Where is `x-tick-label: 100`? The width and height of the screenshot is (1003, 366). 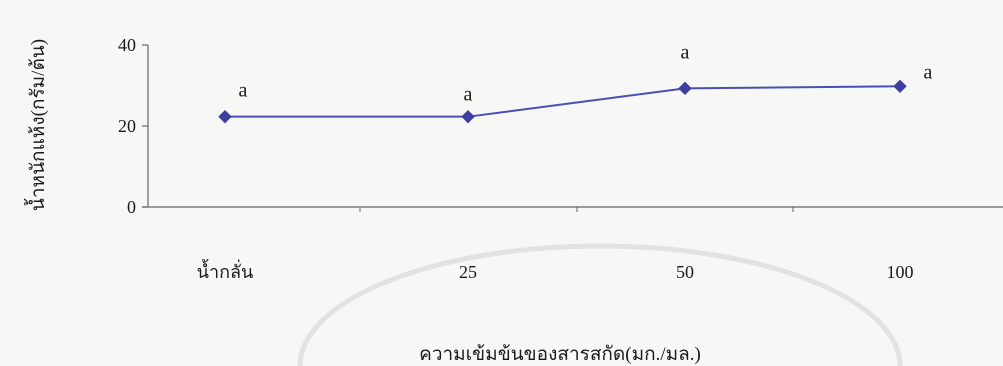
x-tick-label: 100 is located at coordinates (900, 272).